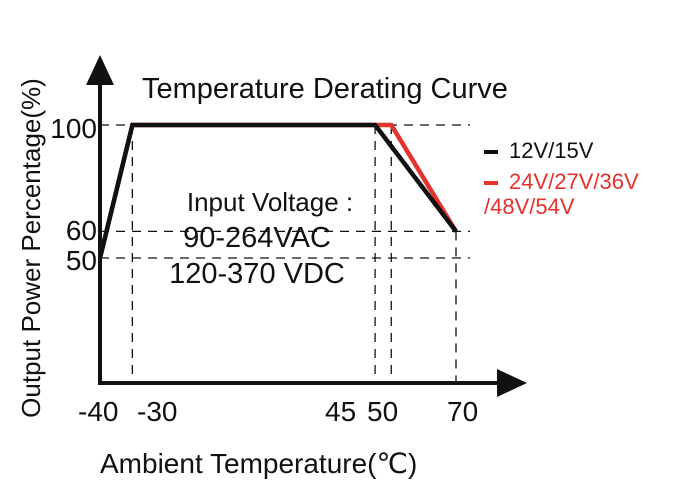  What do you see at coordinates (462, 411) in the screenshot?
I see `x-tick-label: 70` at bounding box center [462, 411].